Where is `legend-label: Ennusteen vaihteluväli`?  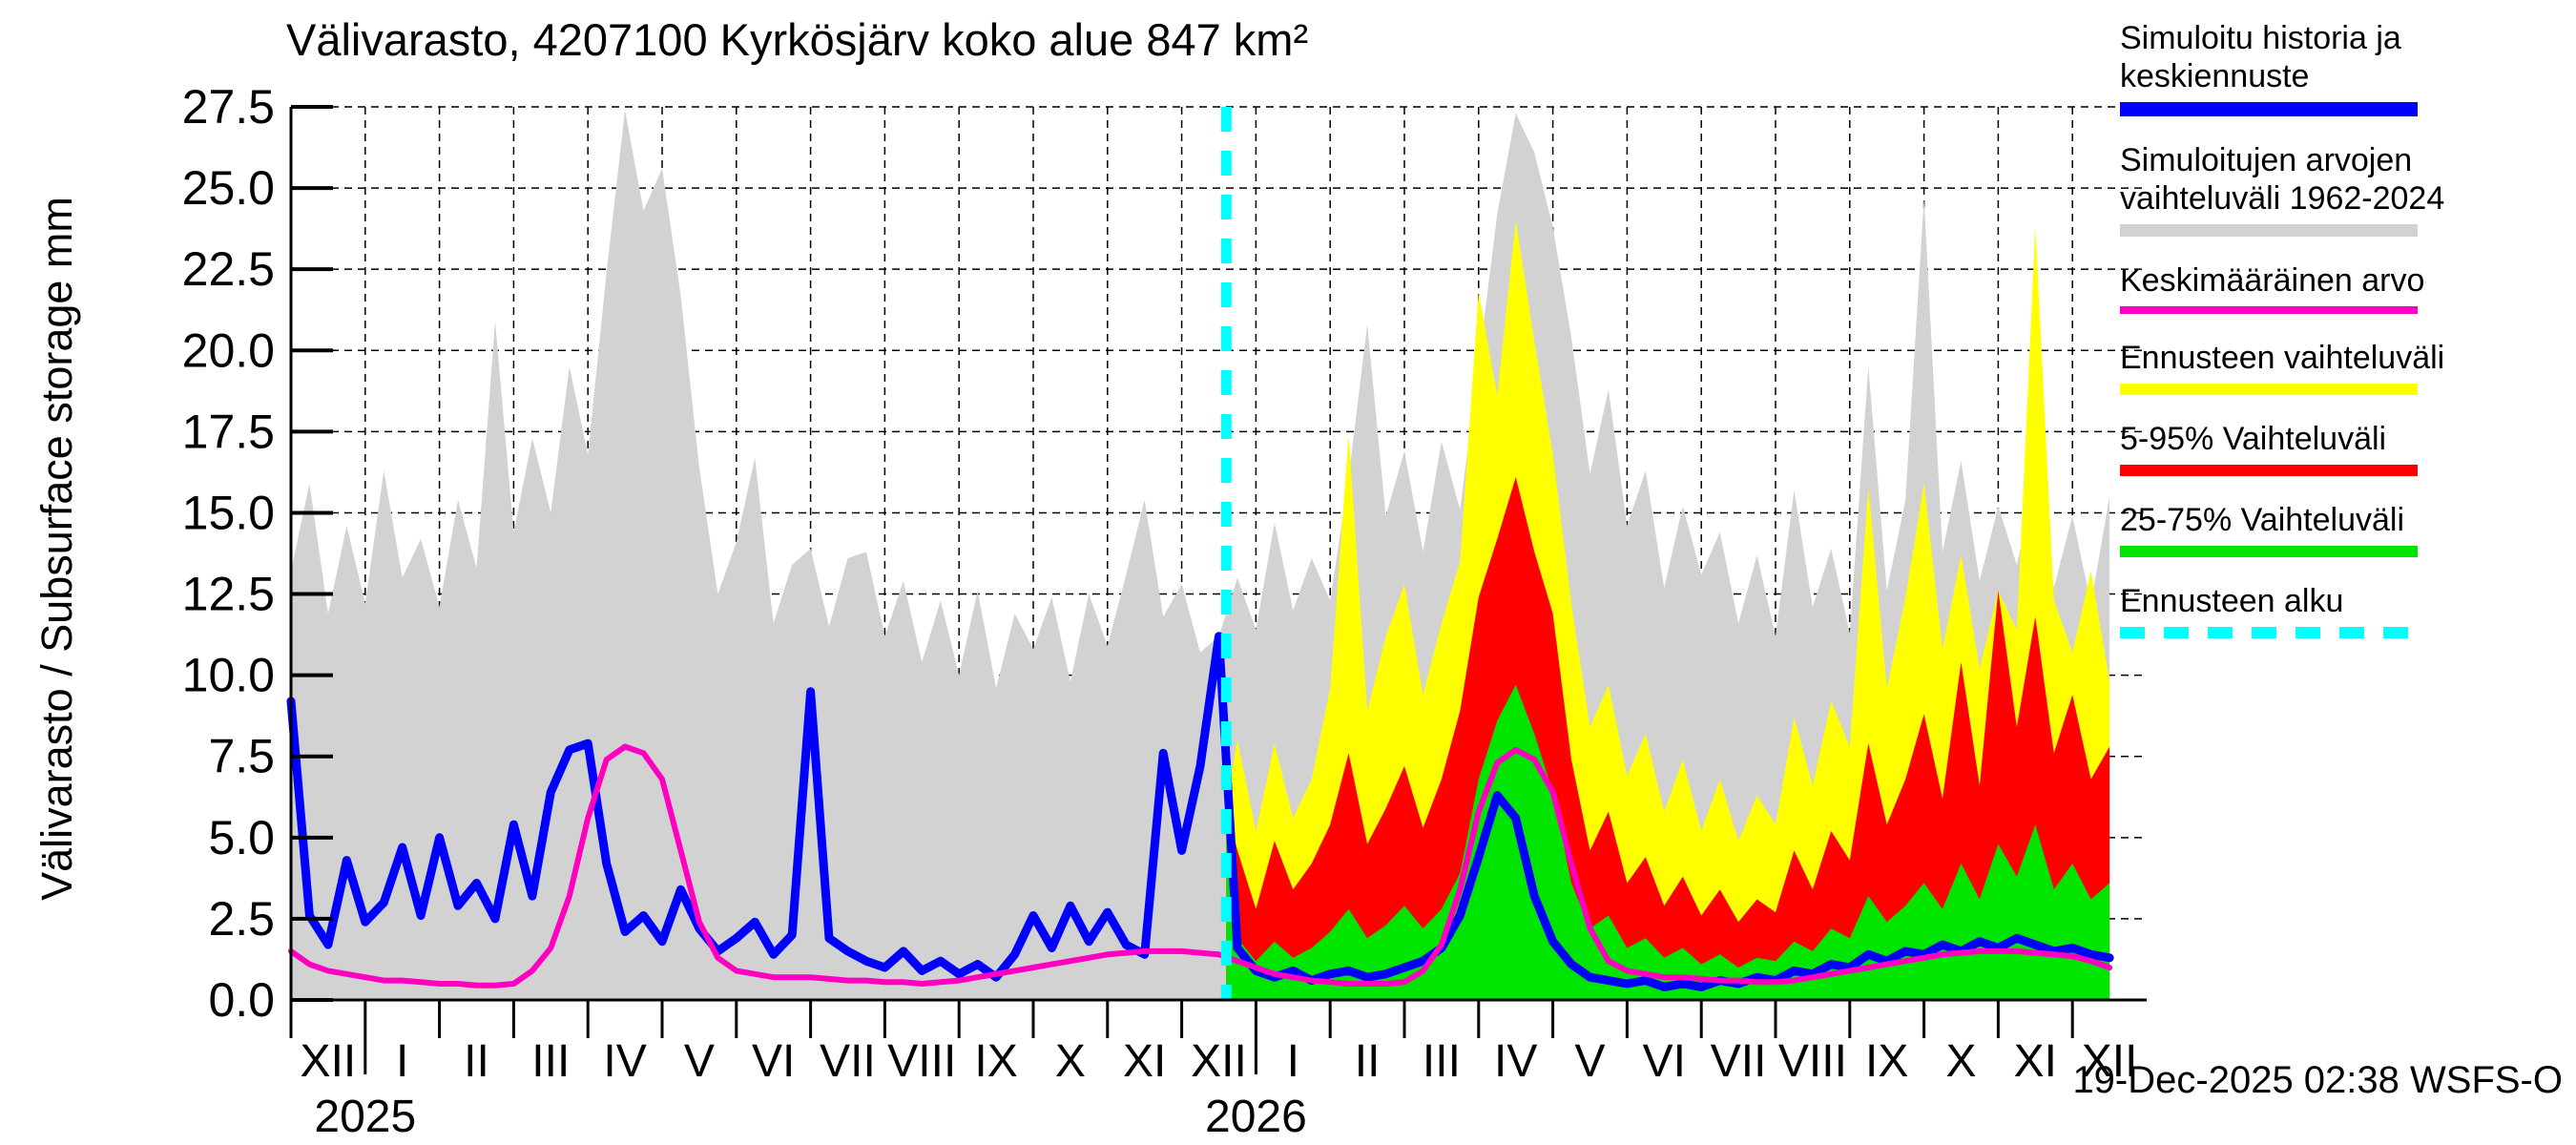 legend-label: Ennusteen vaihteluväli is located at coordinates (2282, 358).